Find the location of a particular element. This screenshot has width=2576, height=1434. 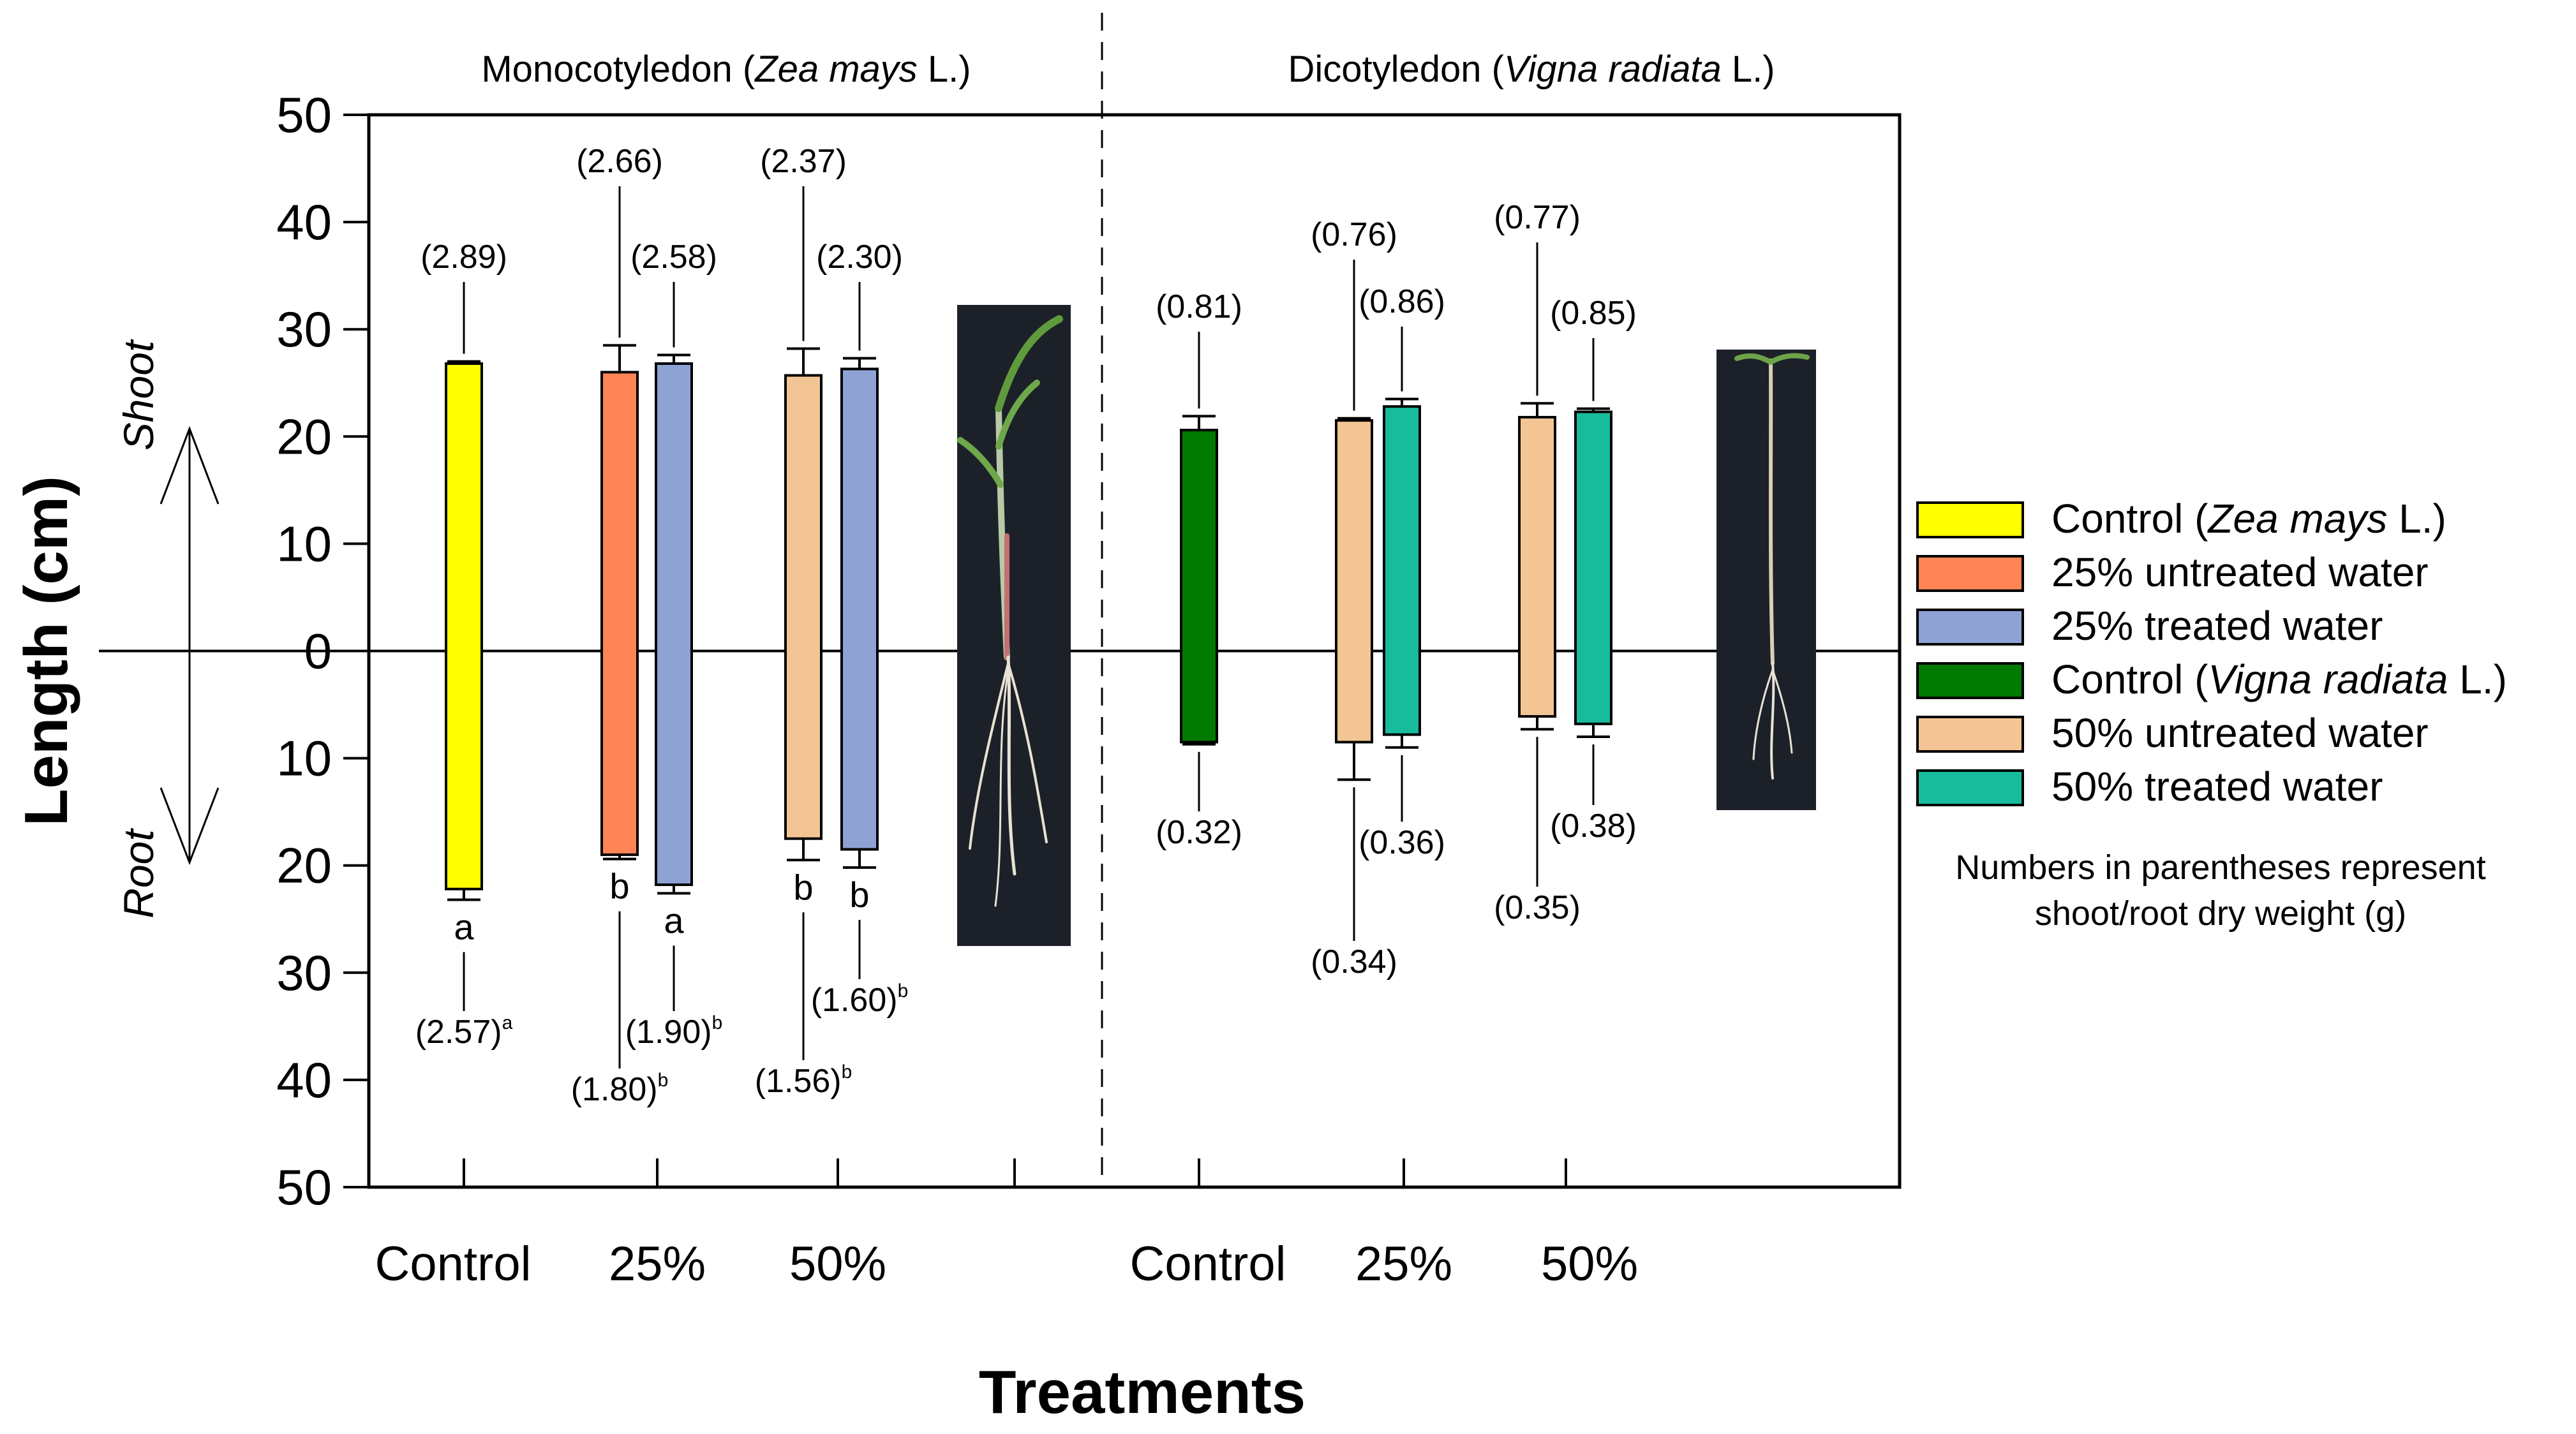

root-weight-value: (2.57) is located at coordinates (458, 1032).